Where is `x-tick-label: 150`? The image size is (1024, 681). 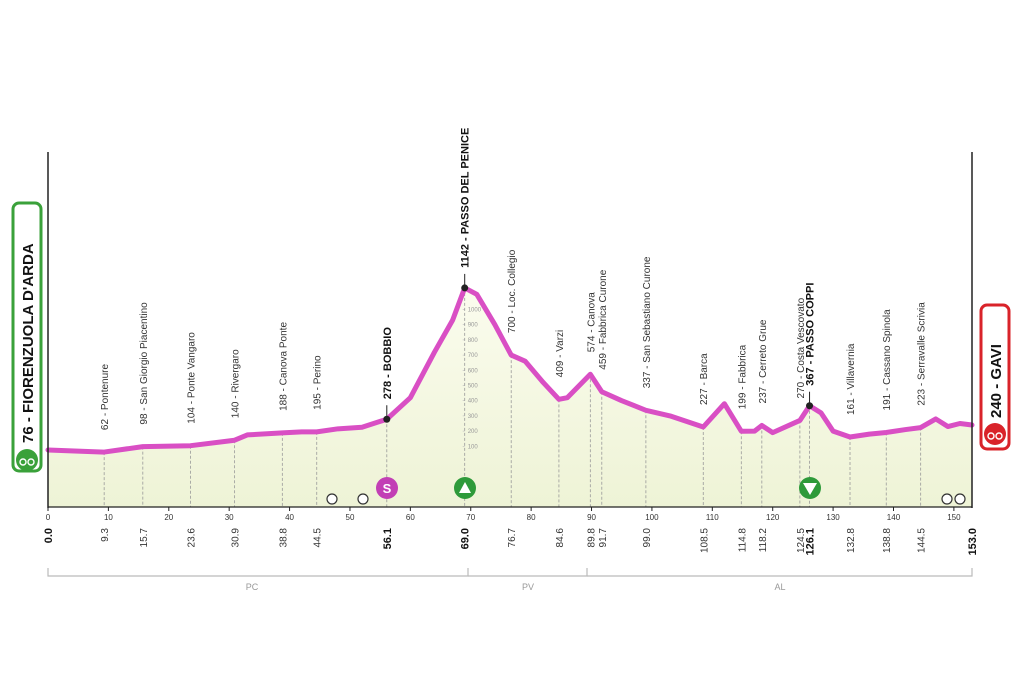 x-tick-label: 150 is located at coordinates (954, 517).